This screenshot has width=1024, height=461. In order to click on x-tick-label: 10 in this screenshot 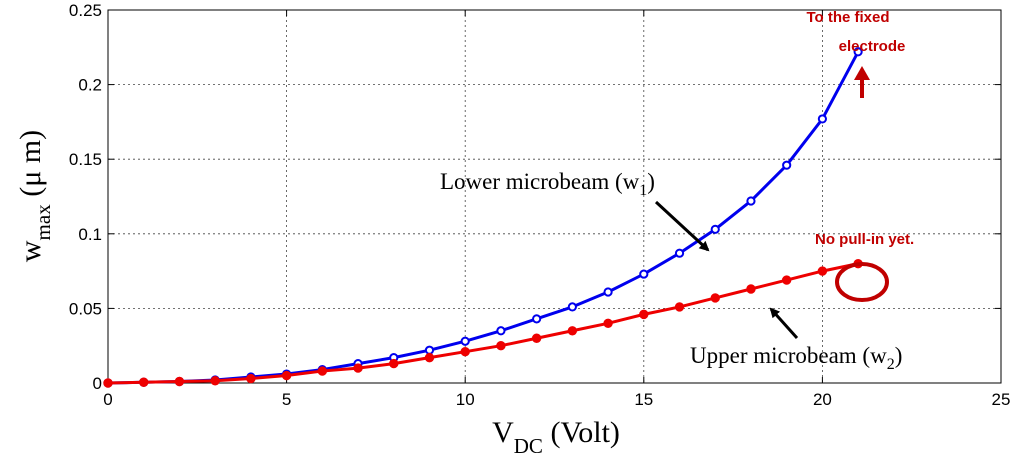, I will do `click(465, 399)`.